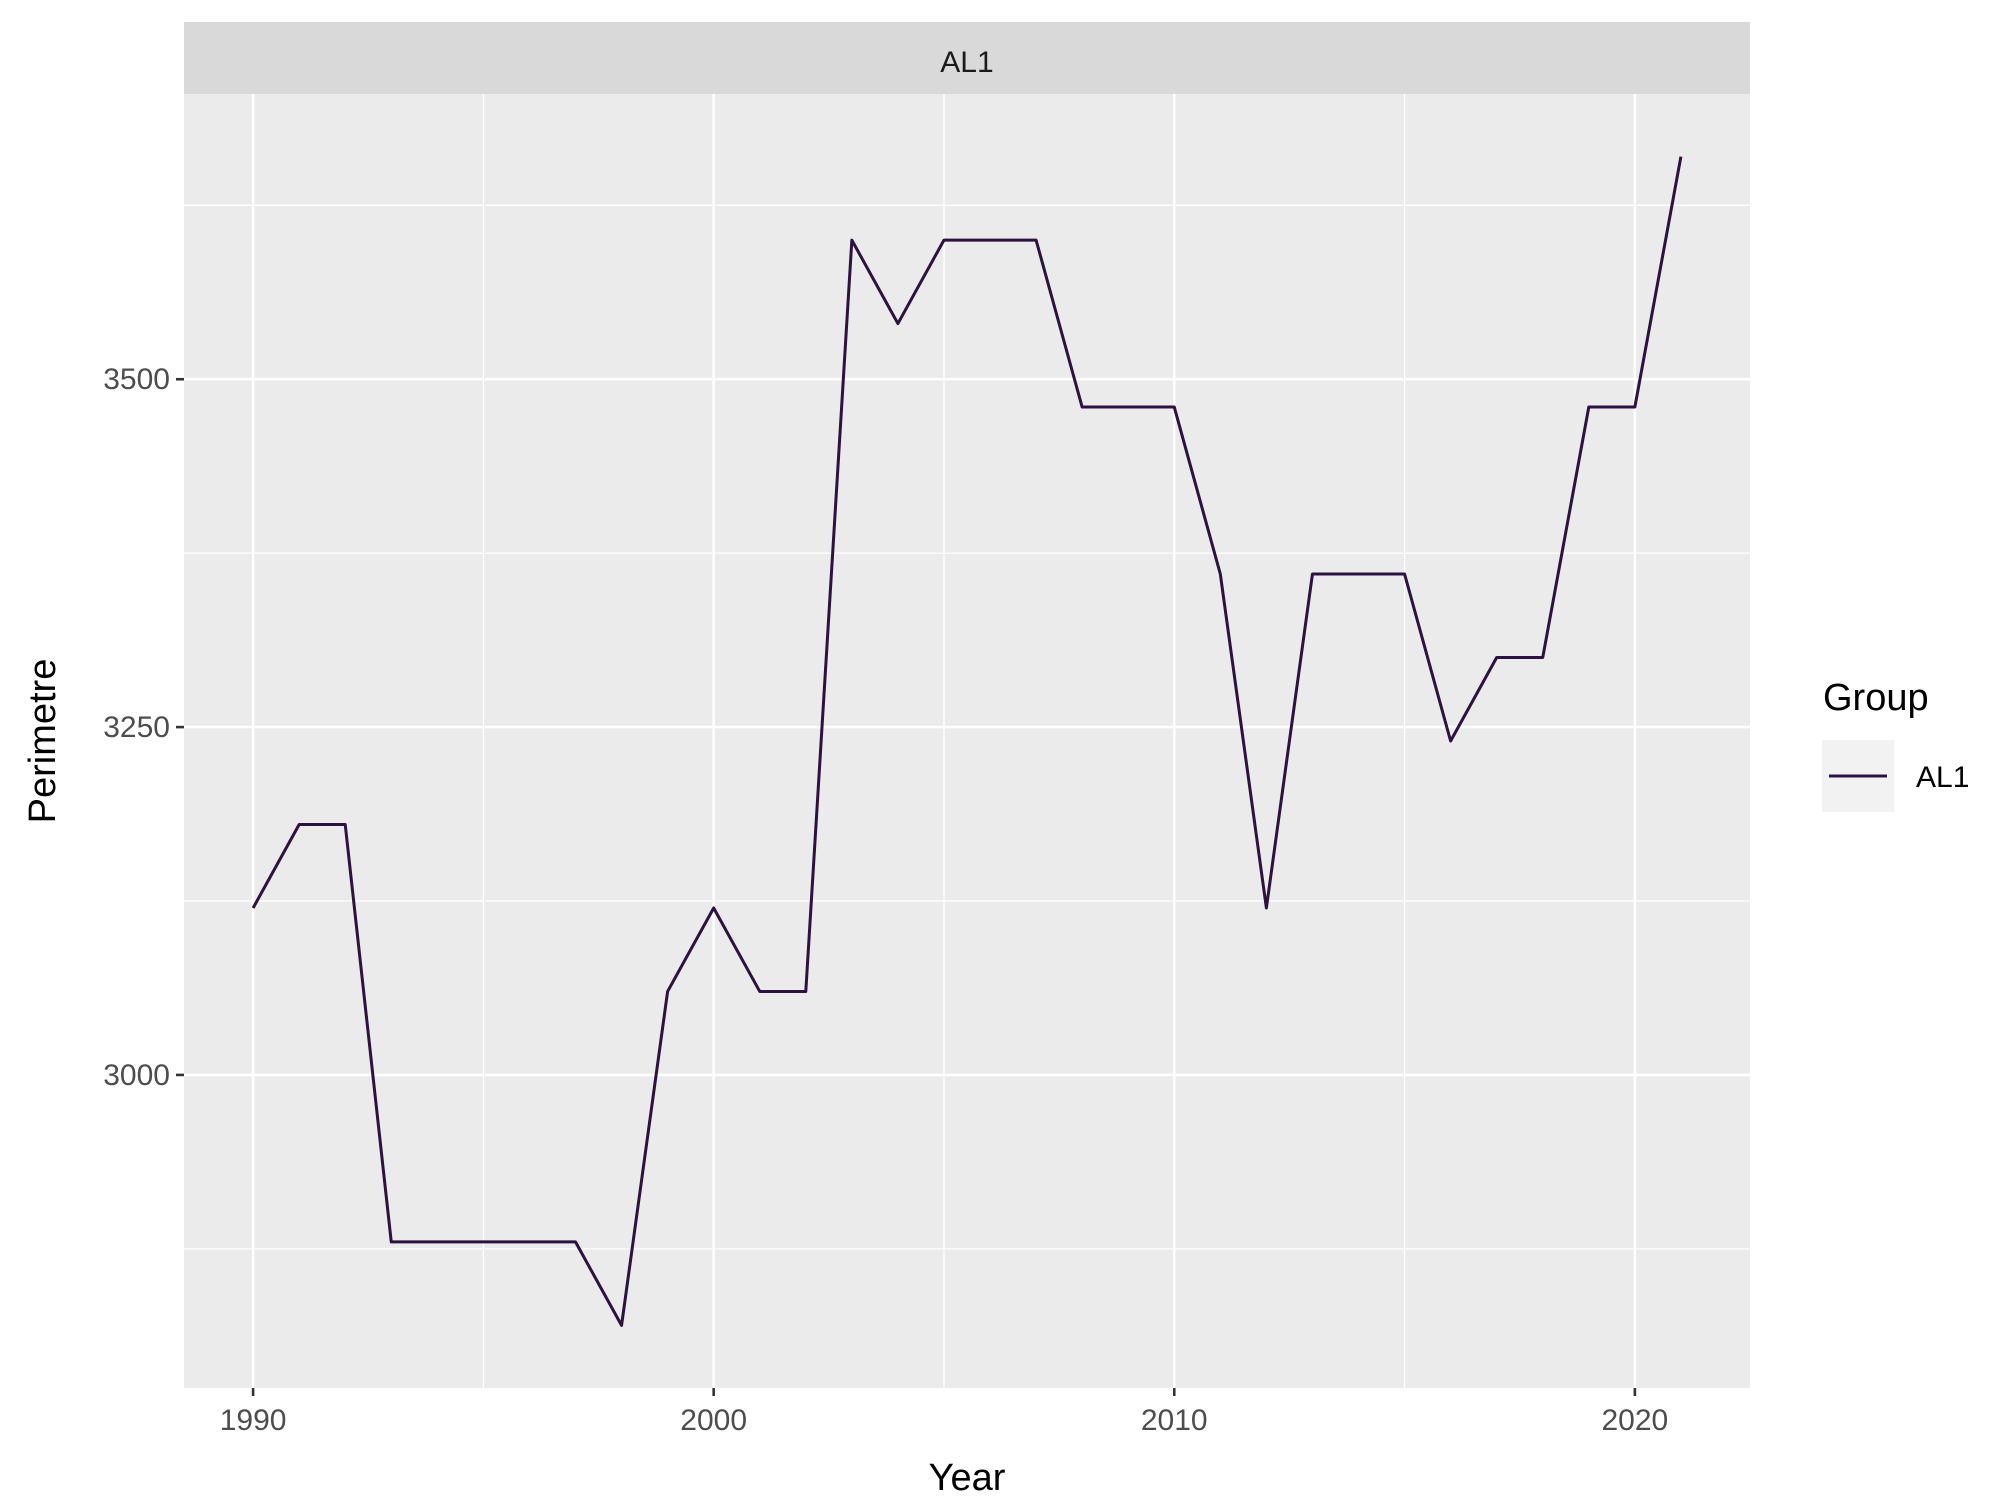 The height and width of the screenshot is (1500, 2000). Describe the element at coordinates (1895, 744) in the screenshot. I see `legend: Group AL1` at that location.